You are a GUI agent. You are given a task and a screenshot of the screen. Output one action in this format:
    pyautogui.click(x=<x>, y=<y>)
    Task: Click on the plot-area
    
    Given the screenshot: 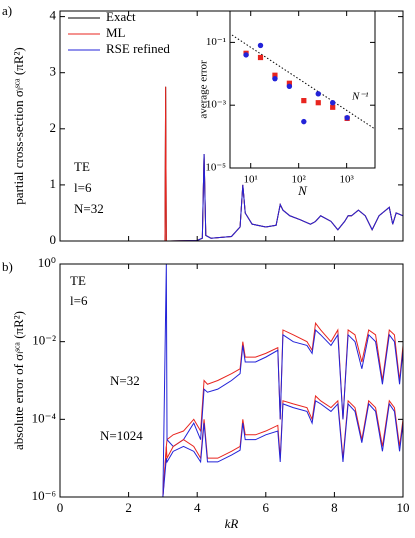 What is the action you would take?
    pyautogui.click(x=303, y=82)
    